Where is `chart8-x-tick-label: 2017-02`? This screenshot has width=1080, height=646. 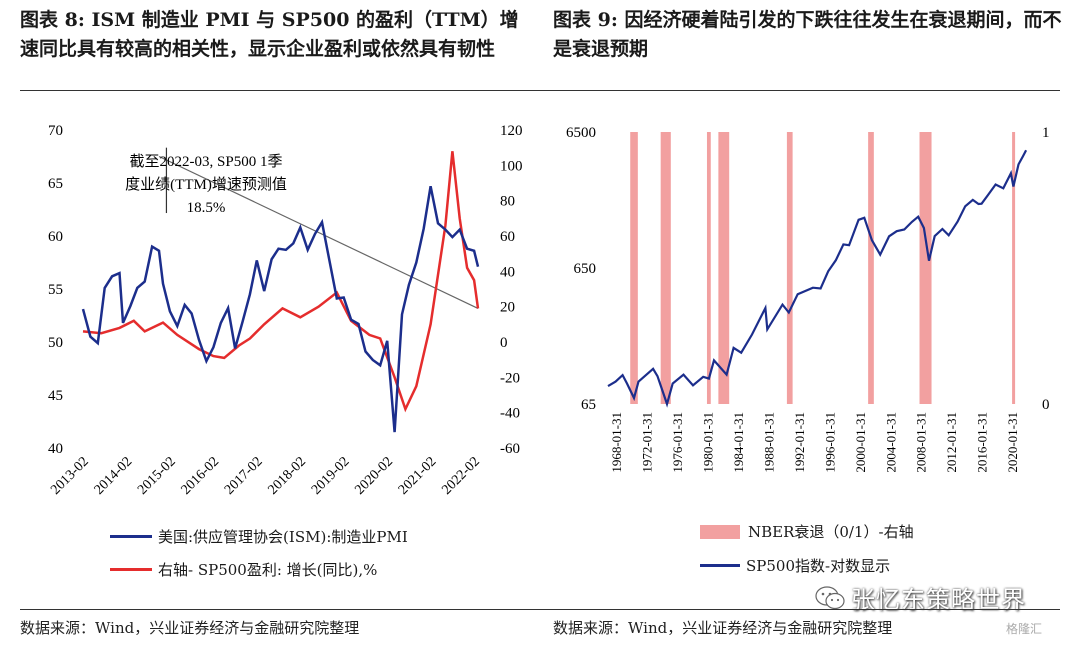 chart8-x-tick-label: 2017-02 is located at coordinates (244, 476).